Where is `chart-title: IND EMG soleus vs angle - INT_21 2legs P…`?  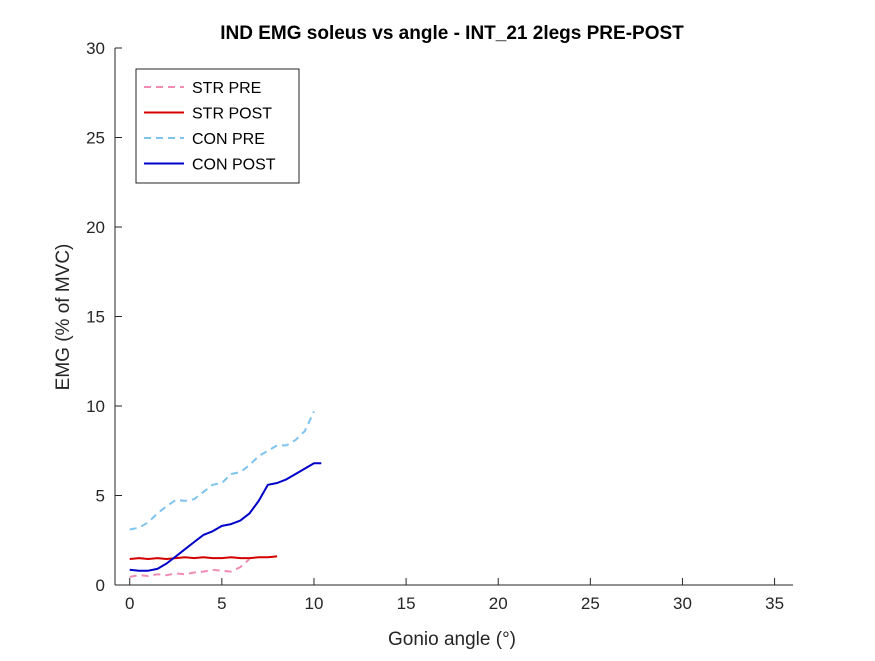
chart-title: IND EMG soleus vs angle - INT_21 2legs P… is located at coordinates (452, 33).